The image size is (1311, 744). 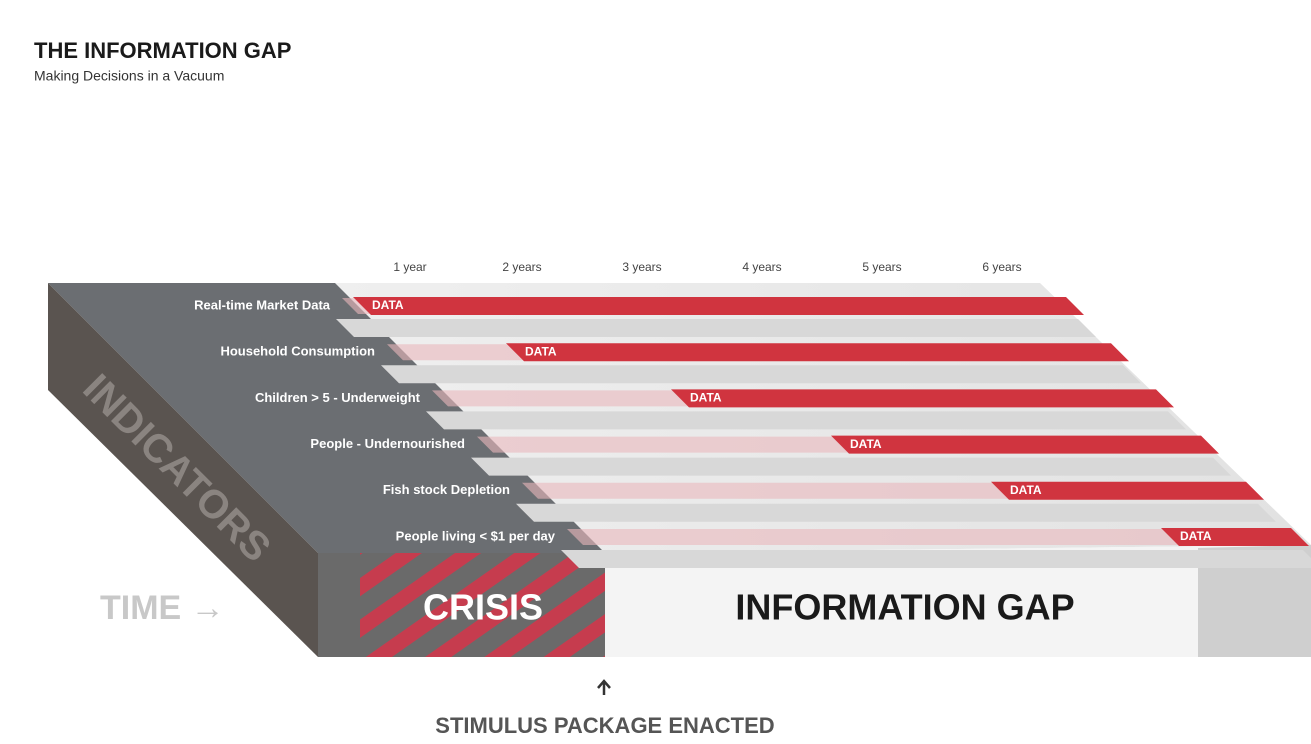 I want to click on indicator-label: People living < $1 per day, so click(x=476, y=535).